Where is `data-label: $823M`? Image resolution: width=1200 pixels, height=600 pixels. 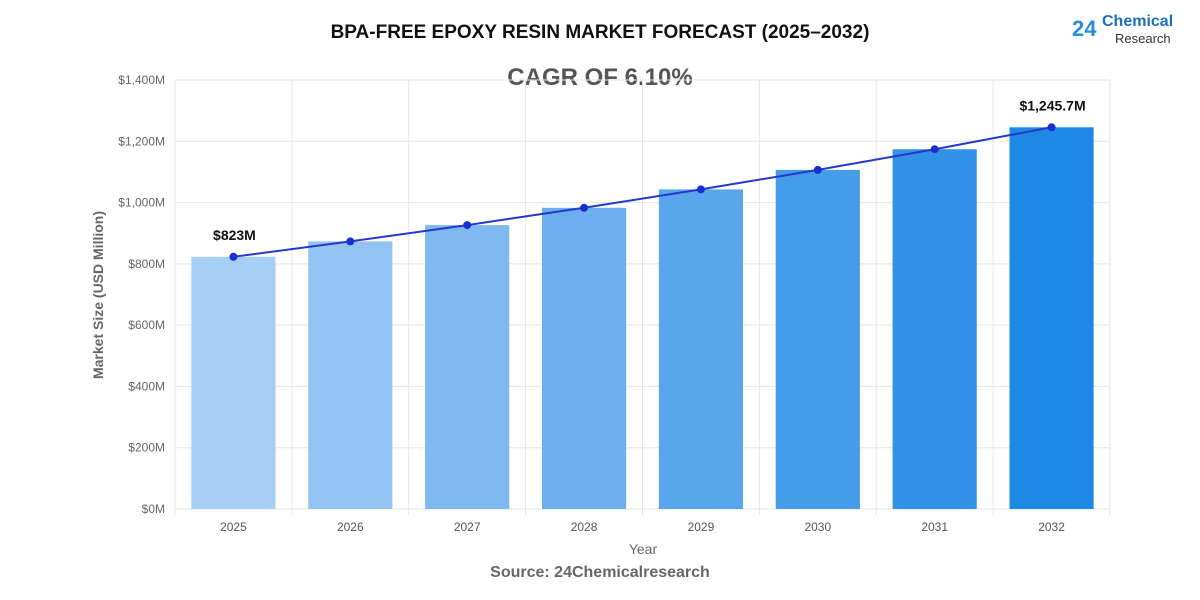 data-label: $823M is located at coordinates (234, 235).